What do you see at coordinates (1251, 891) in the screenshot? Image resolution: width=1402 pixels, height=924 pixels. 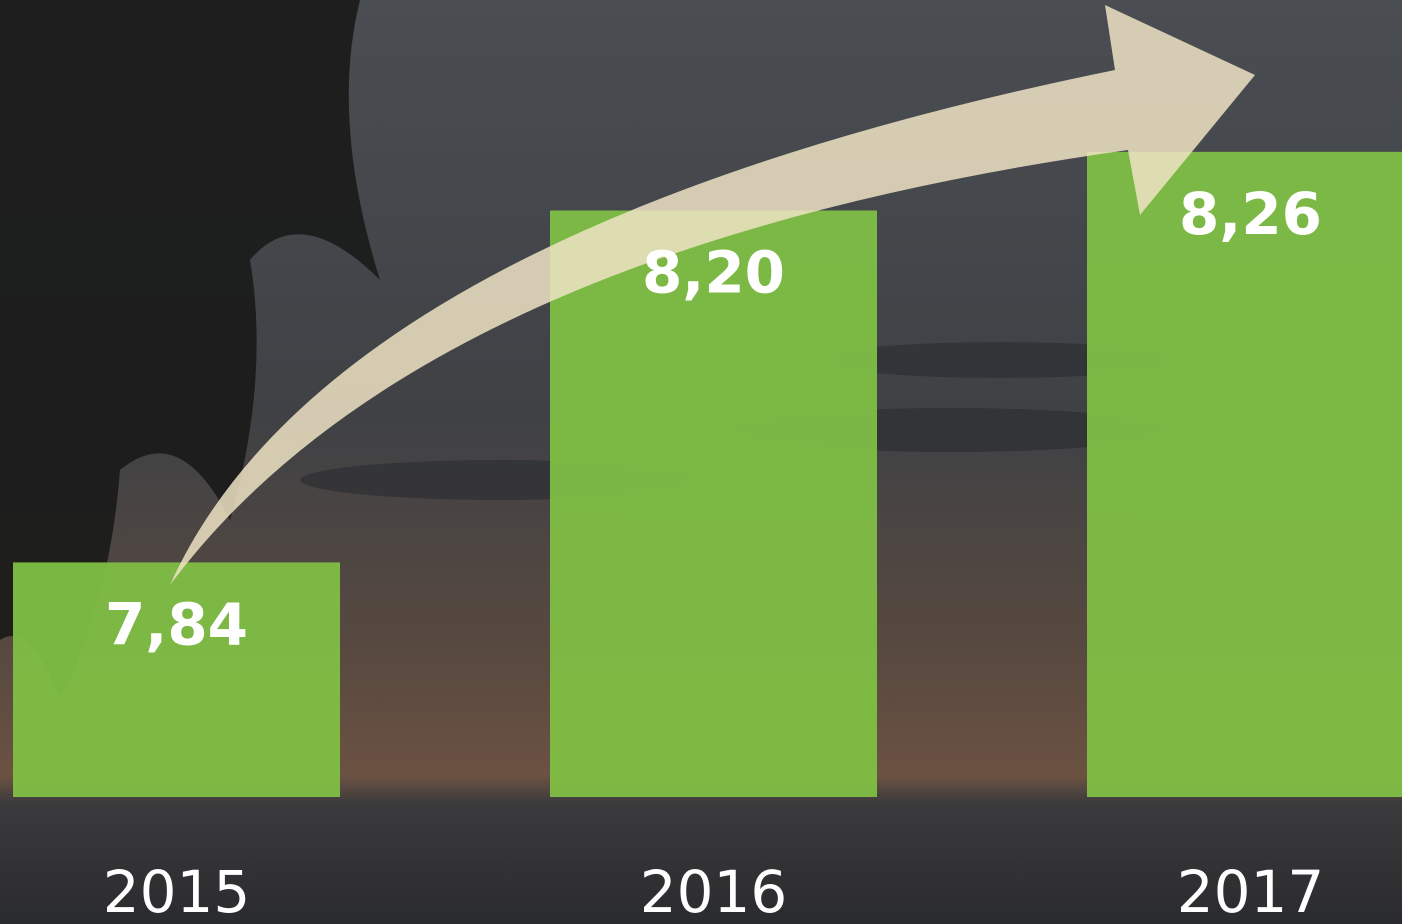 I see `x-tick-label: 2017` at bounding box center [1251, 891].